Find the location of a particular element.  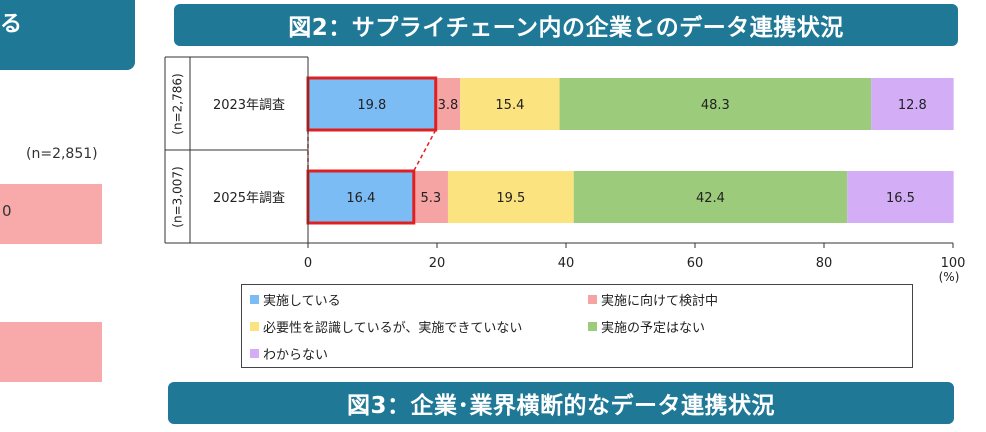

legend-item: 必要性を認識しているが、実施できていない is located at coordinates (386, 326).